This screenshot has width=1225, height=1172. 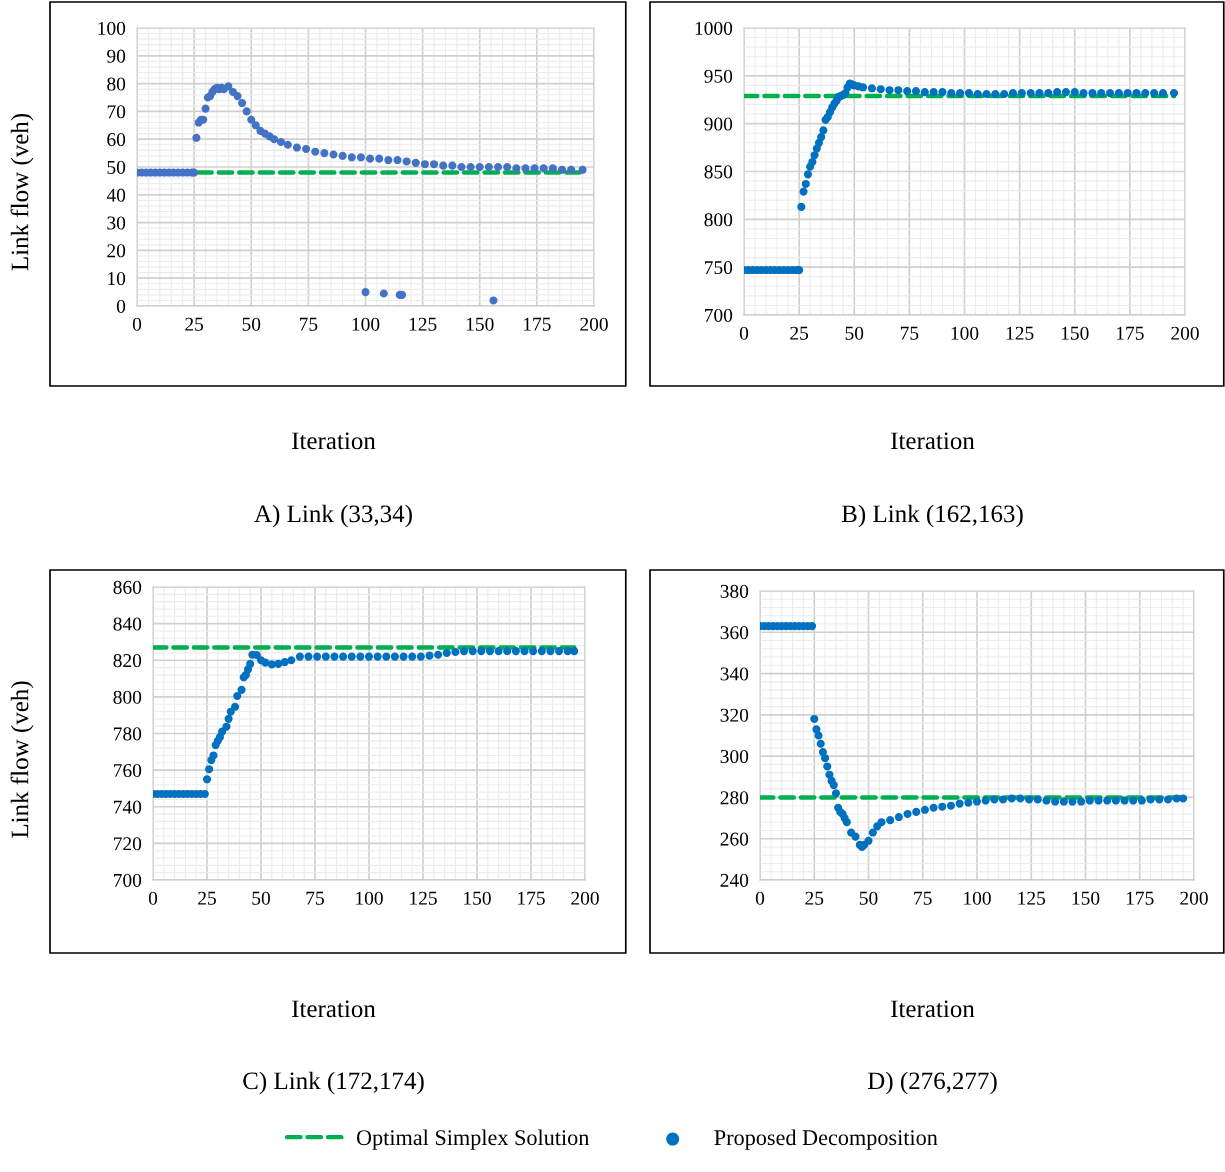 I want to click on y-tick-label: 320, so click(x=734, y=715).